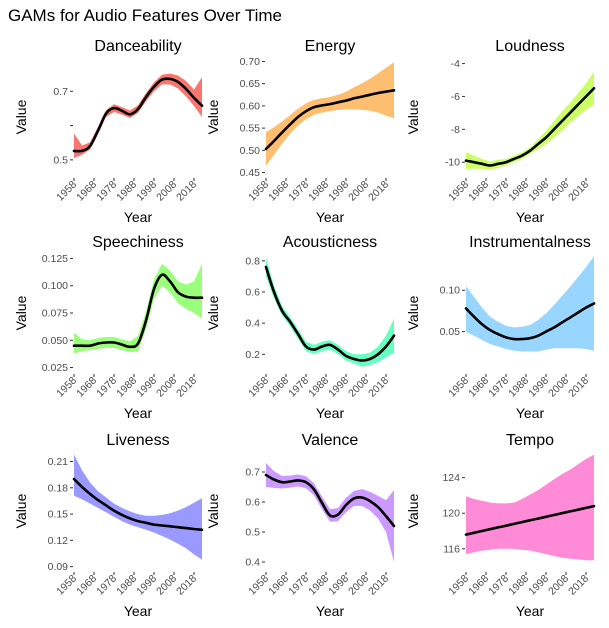  I want to click on y-tick-label: 0.12, so click(58, 541).